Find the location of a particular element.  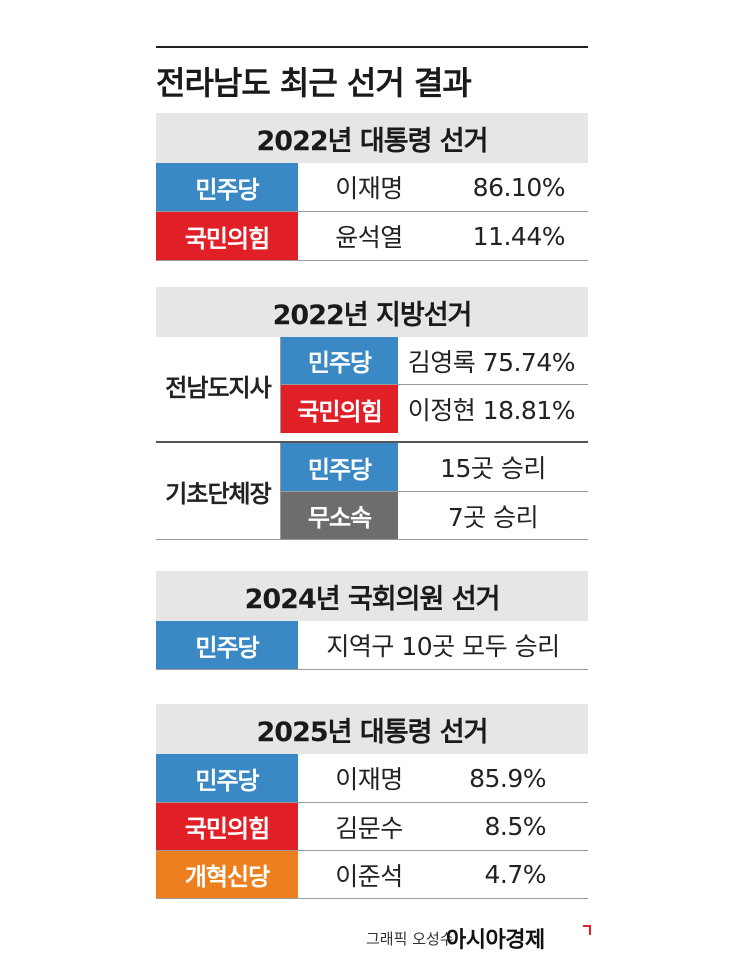

brand-mark-icon is located at coordinates (587, 930).